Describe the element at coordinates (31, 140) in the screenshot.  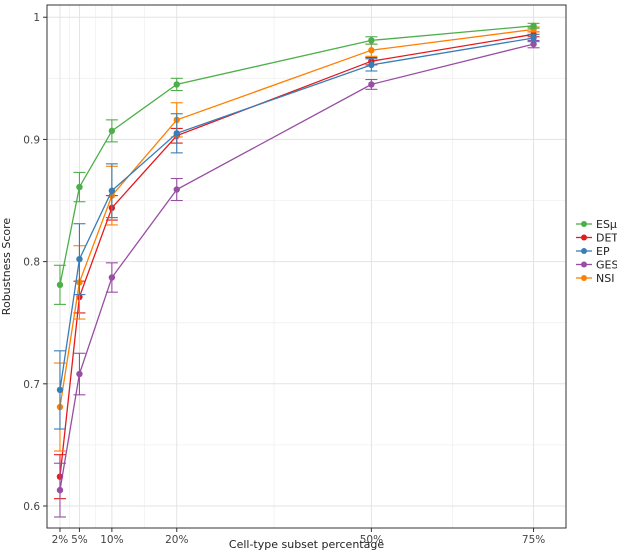
I see `y-tick-label: 0.9` at that location.